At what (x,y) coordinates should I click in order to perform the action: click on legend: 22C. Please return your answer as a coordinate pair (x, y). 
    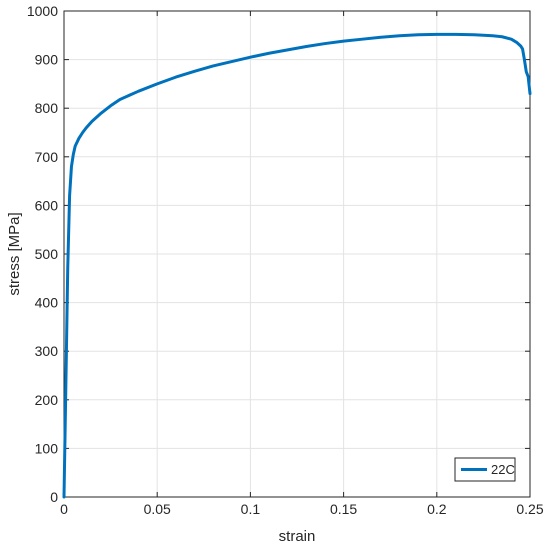
    Looking at the image, I should click on (485, 469).